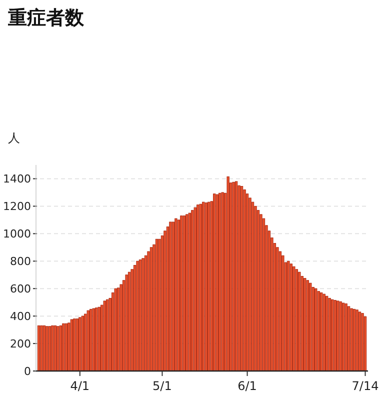 The image size is (384, 403). Describe the element at coordinates (17, 179) in the screenshot. I see `y-tick-label: 1400` at that location.